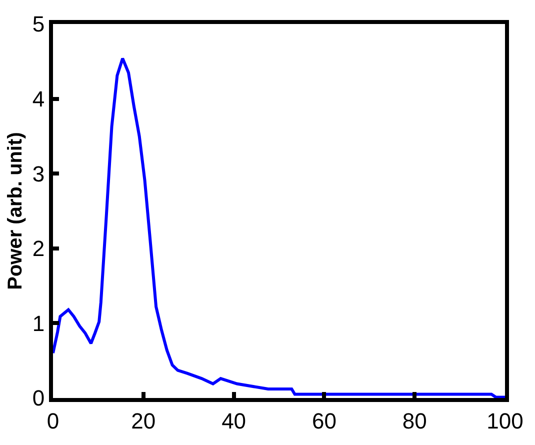  Describe the element at coordinates (414, 421) in the screenshot. I see `x-tick-label: 80` at that location.